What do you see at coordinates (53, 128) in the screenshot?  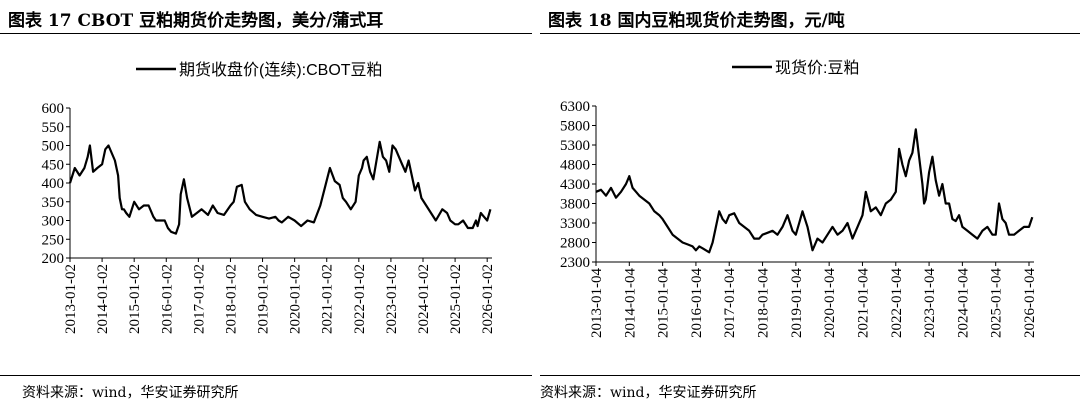 I see `y-tick-label: 550` at bounding box center [53, 128].